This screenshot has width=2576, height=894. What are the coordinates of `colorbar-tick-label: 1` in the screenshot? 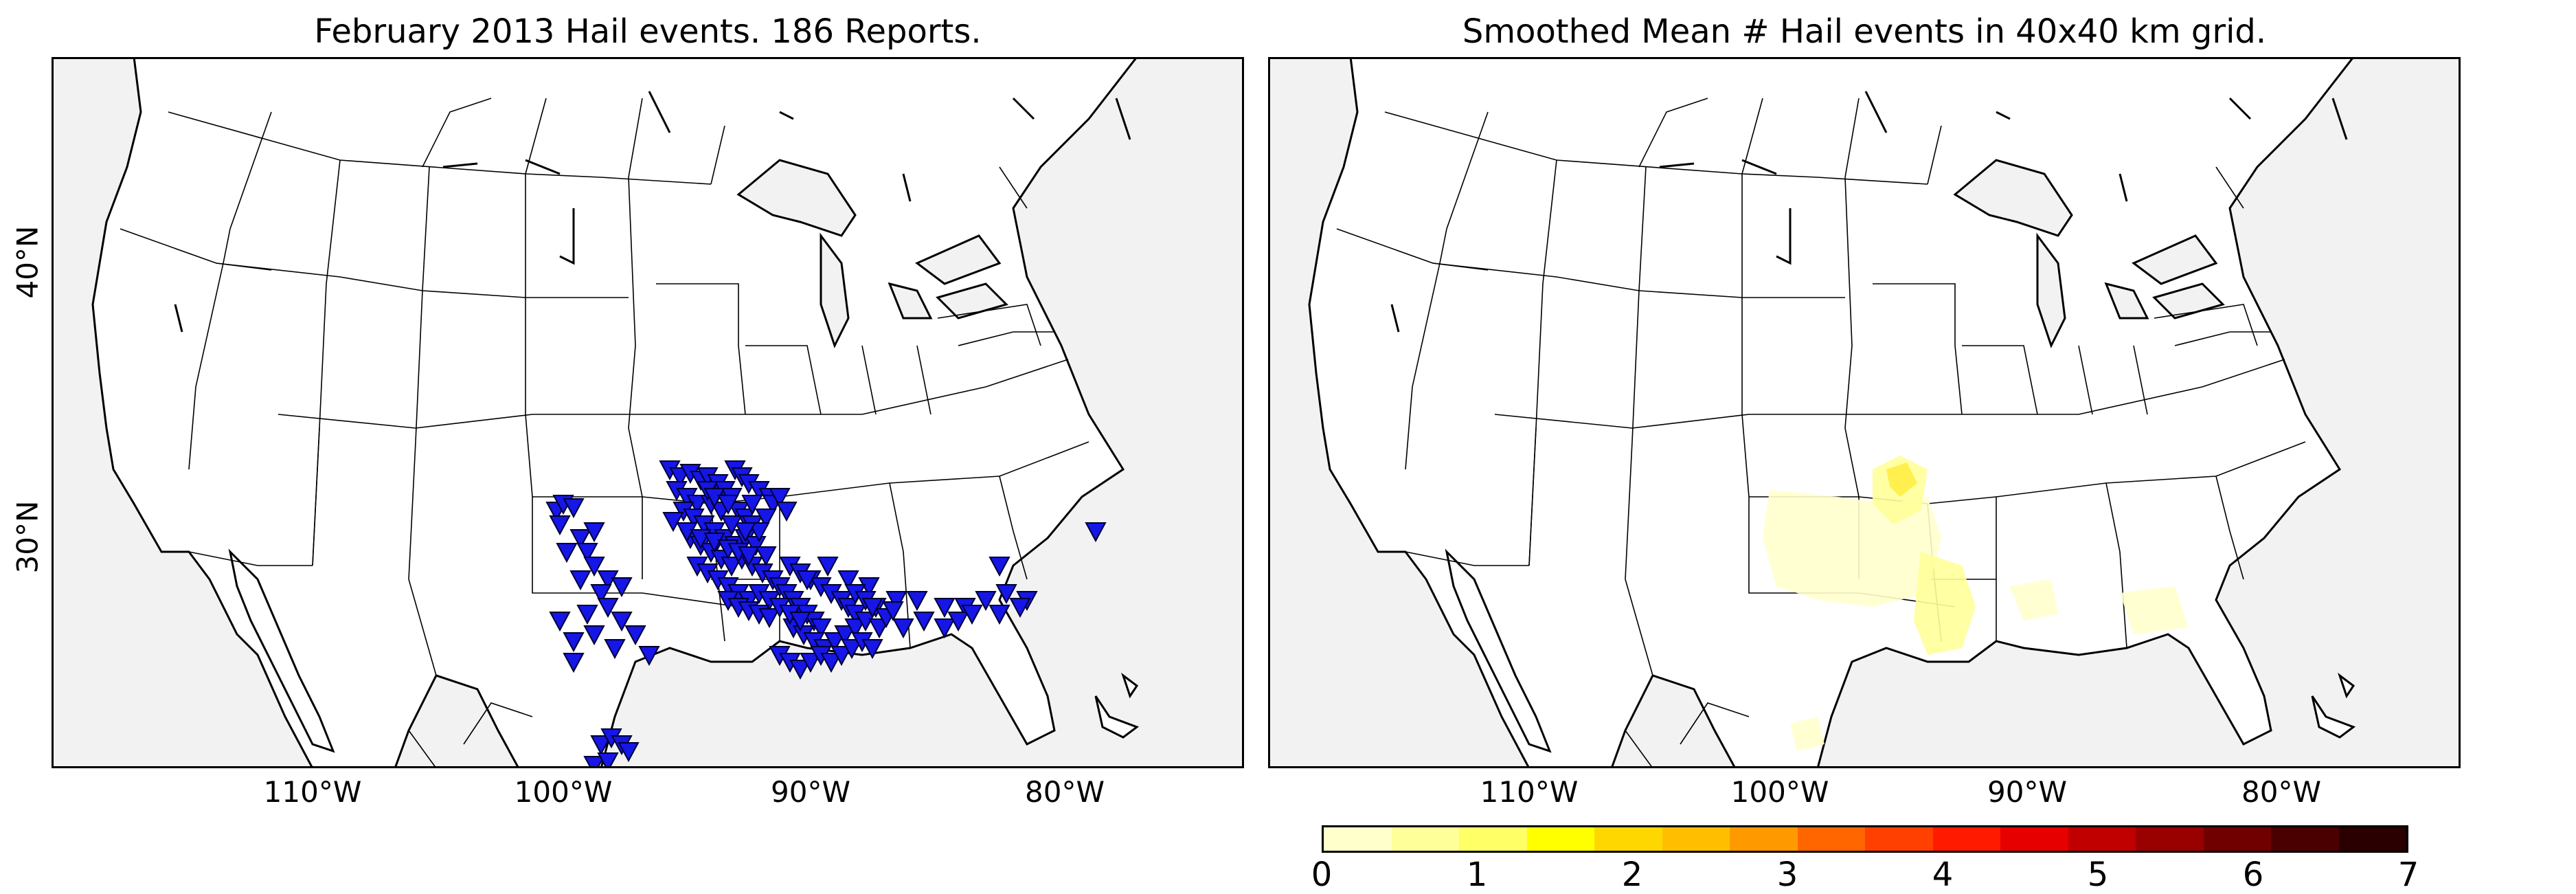 It's located at (1477, 875).